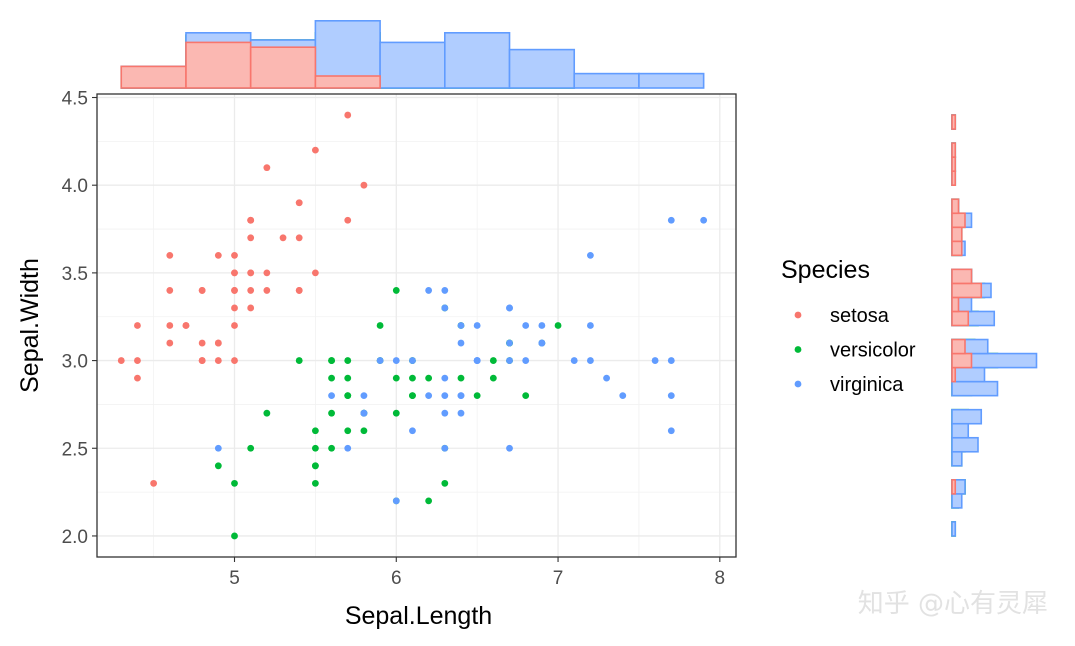 The height and width of the screenshot is (646, 1075). I want to click on right-marginal-histogram, so click(994, 325).